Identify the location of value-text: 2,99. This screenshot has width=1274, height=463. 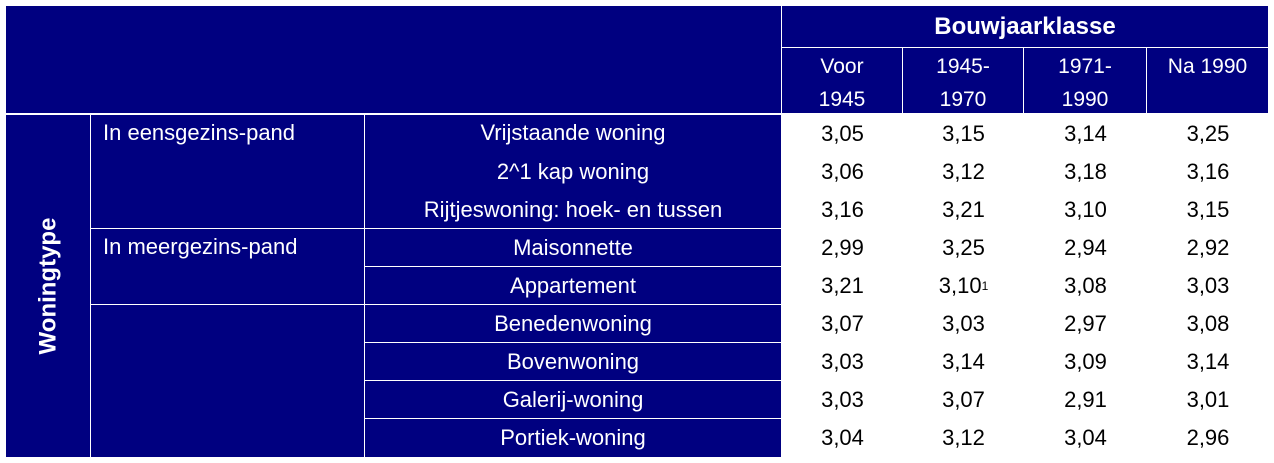
(842, 247).